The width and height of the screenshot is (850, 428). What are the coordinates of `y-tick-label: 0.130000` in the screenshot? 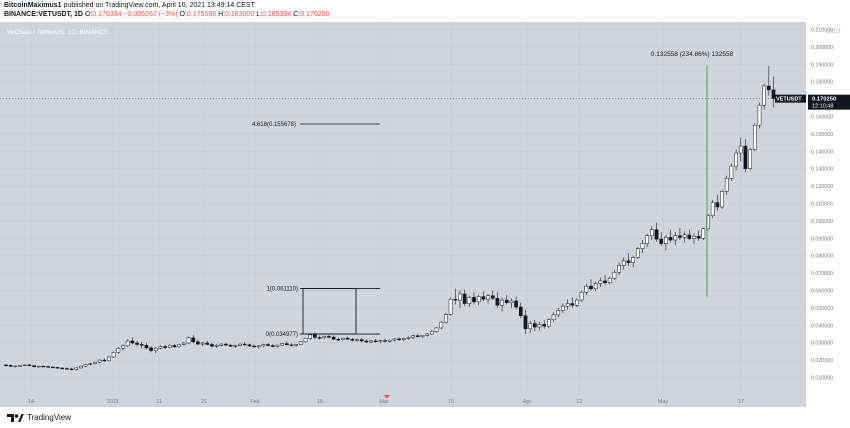 It's located at (822, 170).